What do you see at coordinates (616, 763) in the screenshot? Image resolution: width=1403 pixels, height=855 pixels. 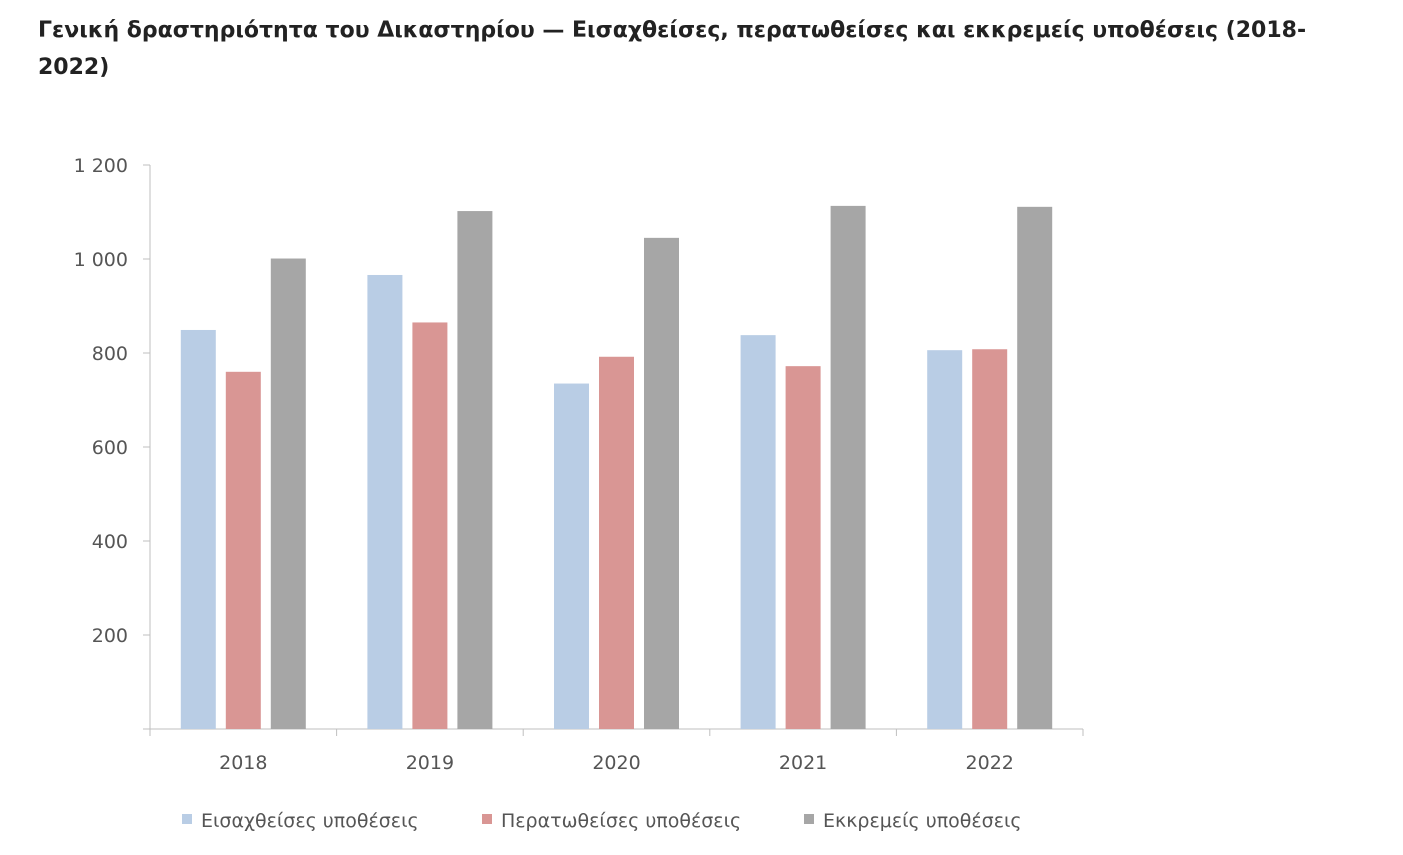 I see `x-tick-label: 2020` at bounding box center [616, 763].